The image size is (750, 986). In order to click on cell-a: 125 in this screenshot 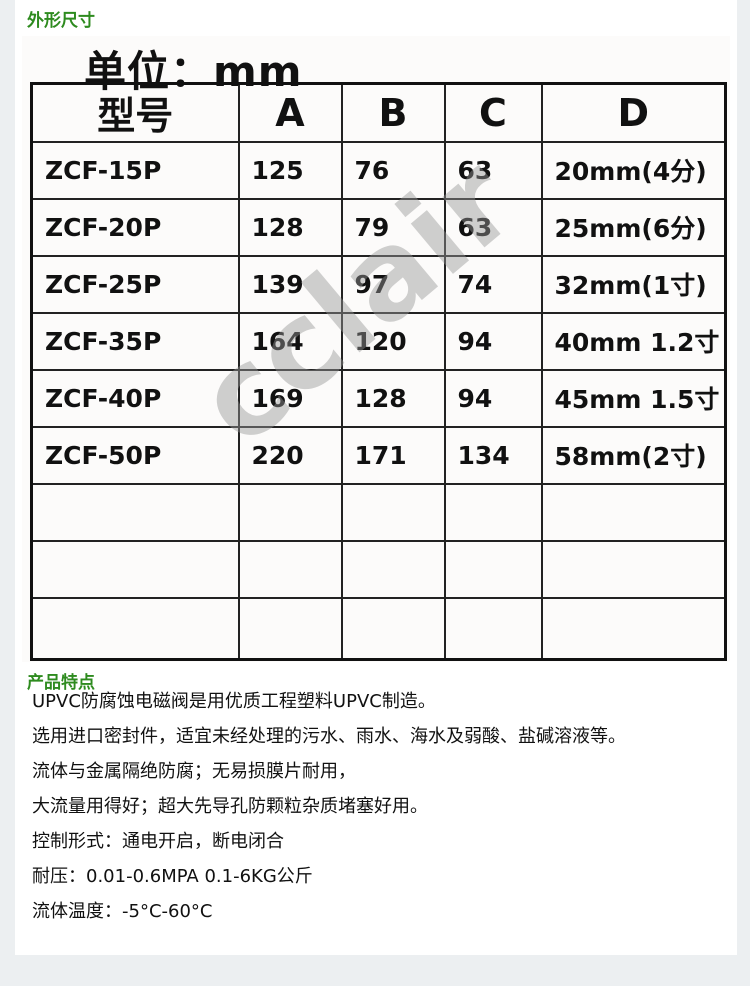, I will do `click(290, 170)`.